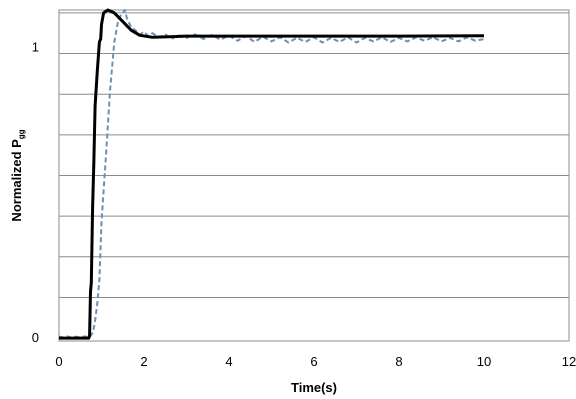  Describe the element at coordinates (398, 361) in the screenshot. I see `x-tick-label: 8` at that location.